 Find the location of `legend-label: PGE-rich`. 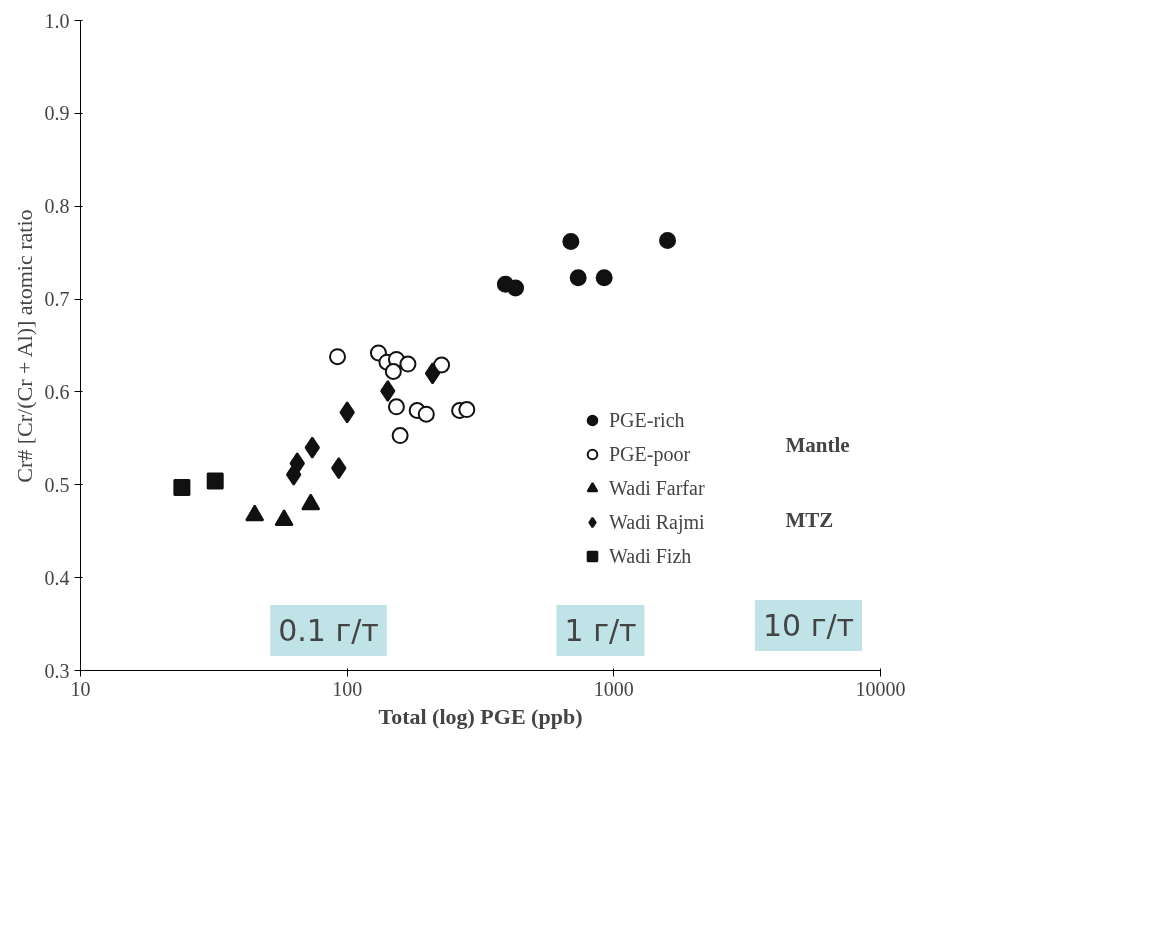

legend-label: PGE-rich is located at coordinates (647, 420).